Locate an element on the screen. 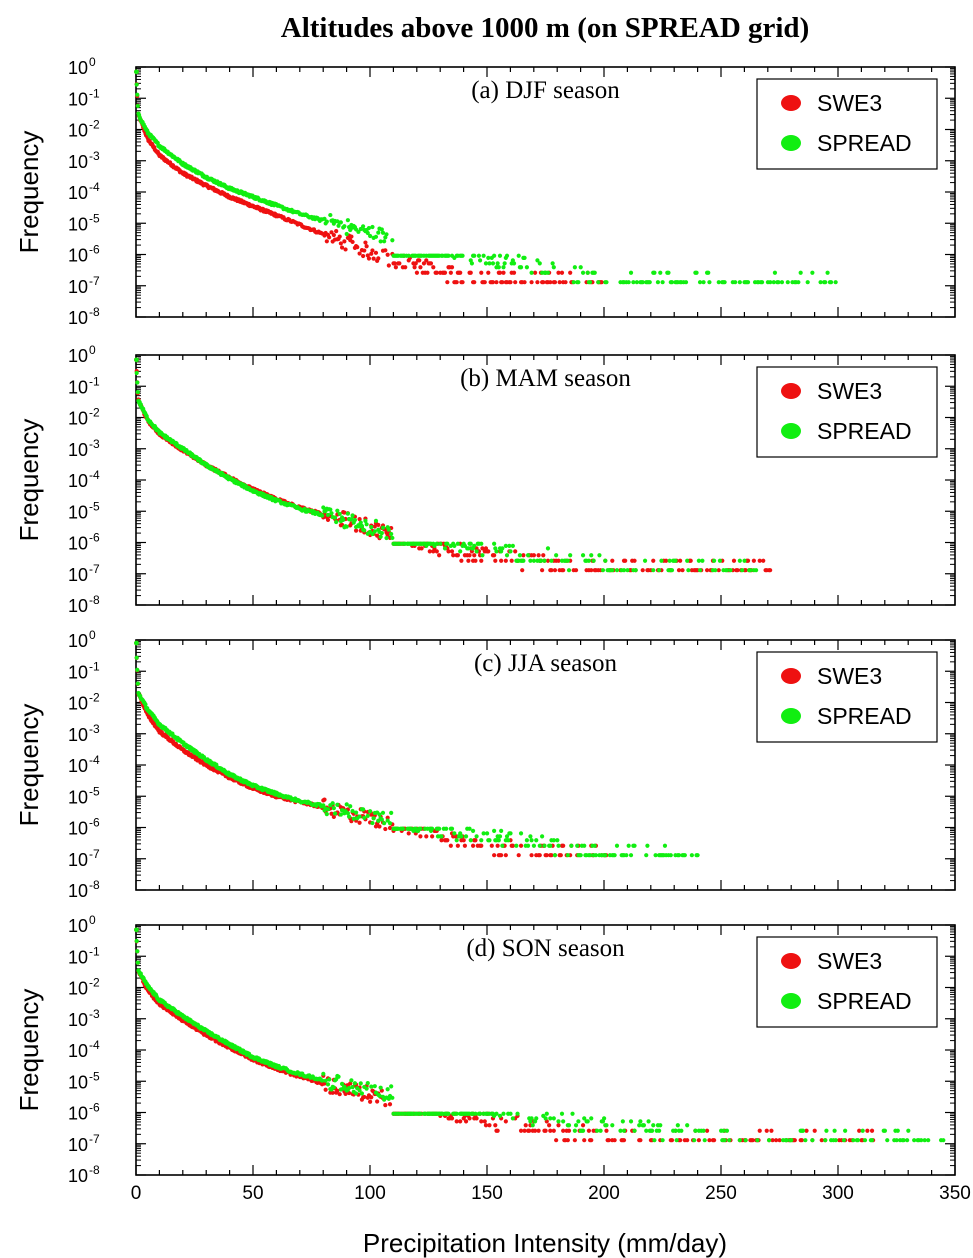  x-tick-label: 200 is located at coordinates (604, 1193).